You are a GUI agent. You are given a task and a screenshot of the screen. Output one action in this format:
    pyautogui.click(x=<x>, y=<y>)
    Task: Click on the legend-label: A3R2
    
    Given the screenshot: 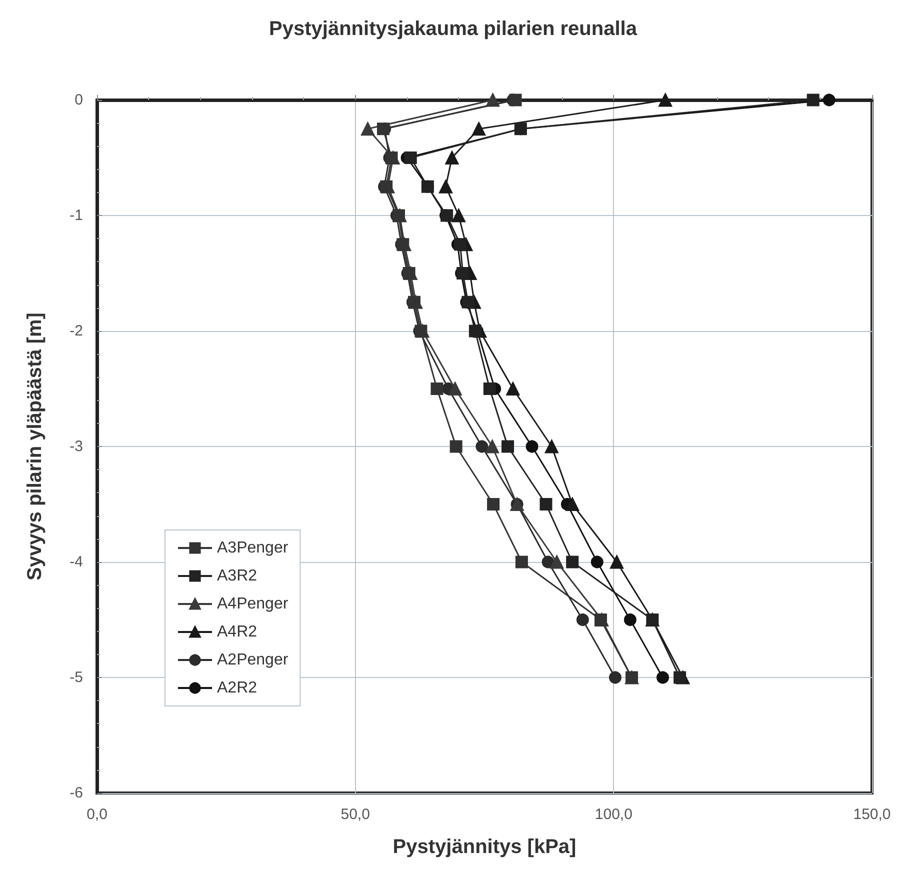 What is the action you would take?
    pyautogui.click(x=237, y=576)
    